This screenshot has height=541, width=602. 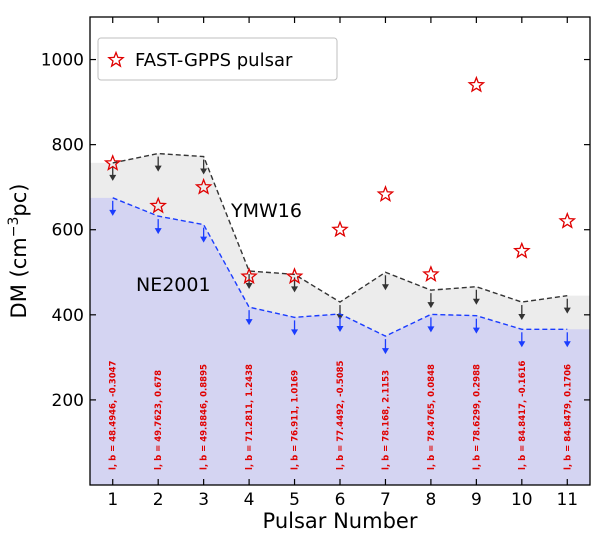 I want to click on y-axis-title: DM (cm−3pc), so click(x=18, y=251).